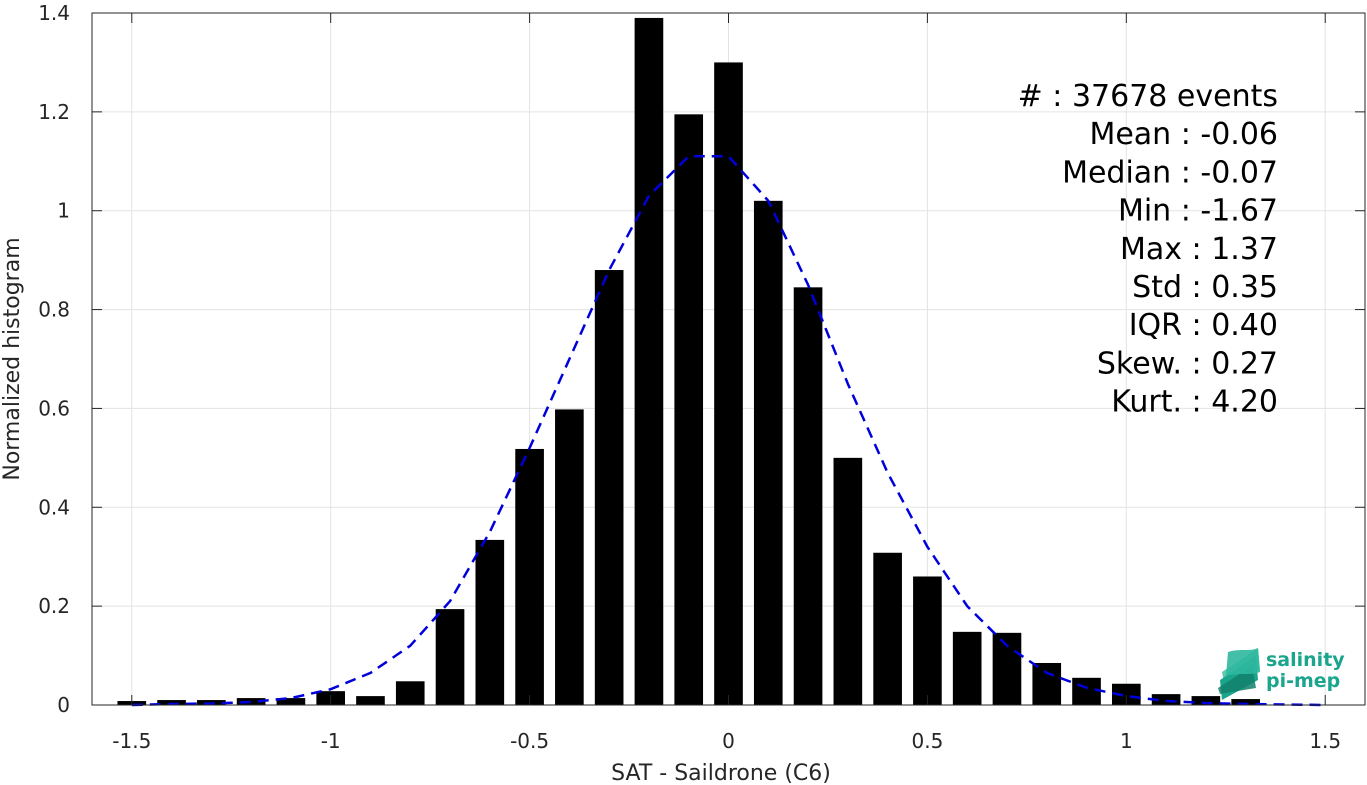 This screenshot has height=785, width=1367. Describe the element at coordinates (1205, 287) in the screenshot. I see `stat-line: Std : 0.35` at that location.